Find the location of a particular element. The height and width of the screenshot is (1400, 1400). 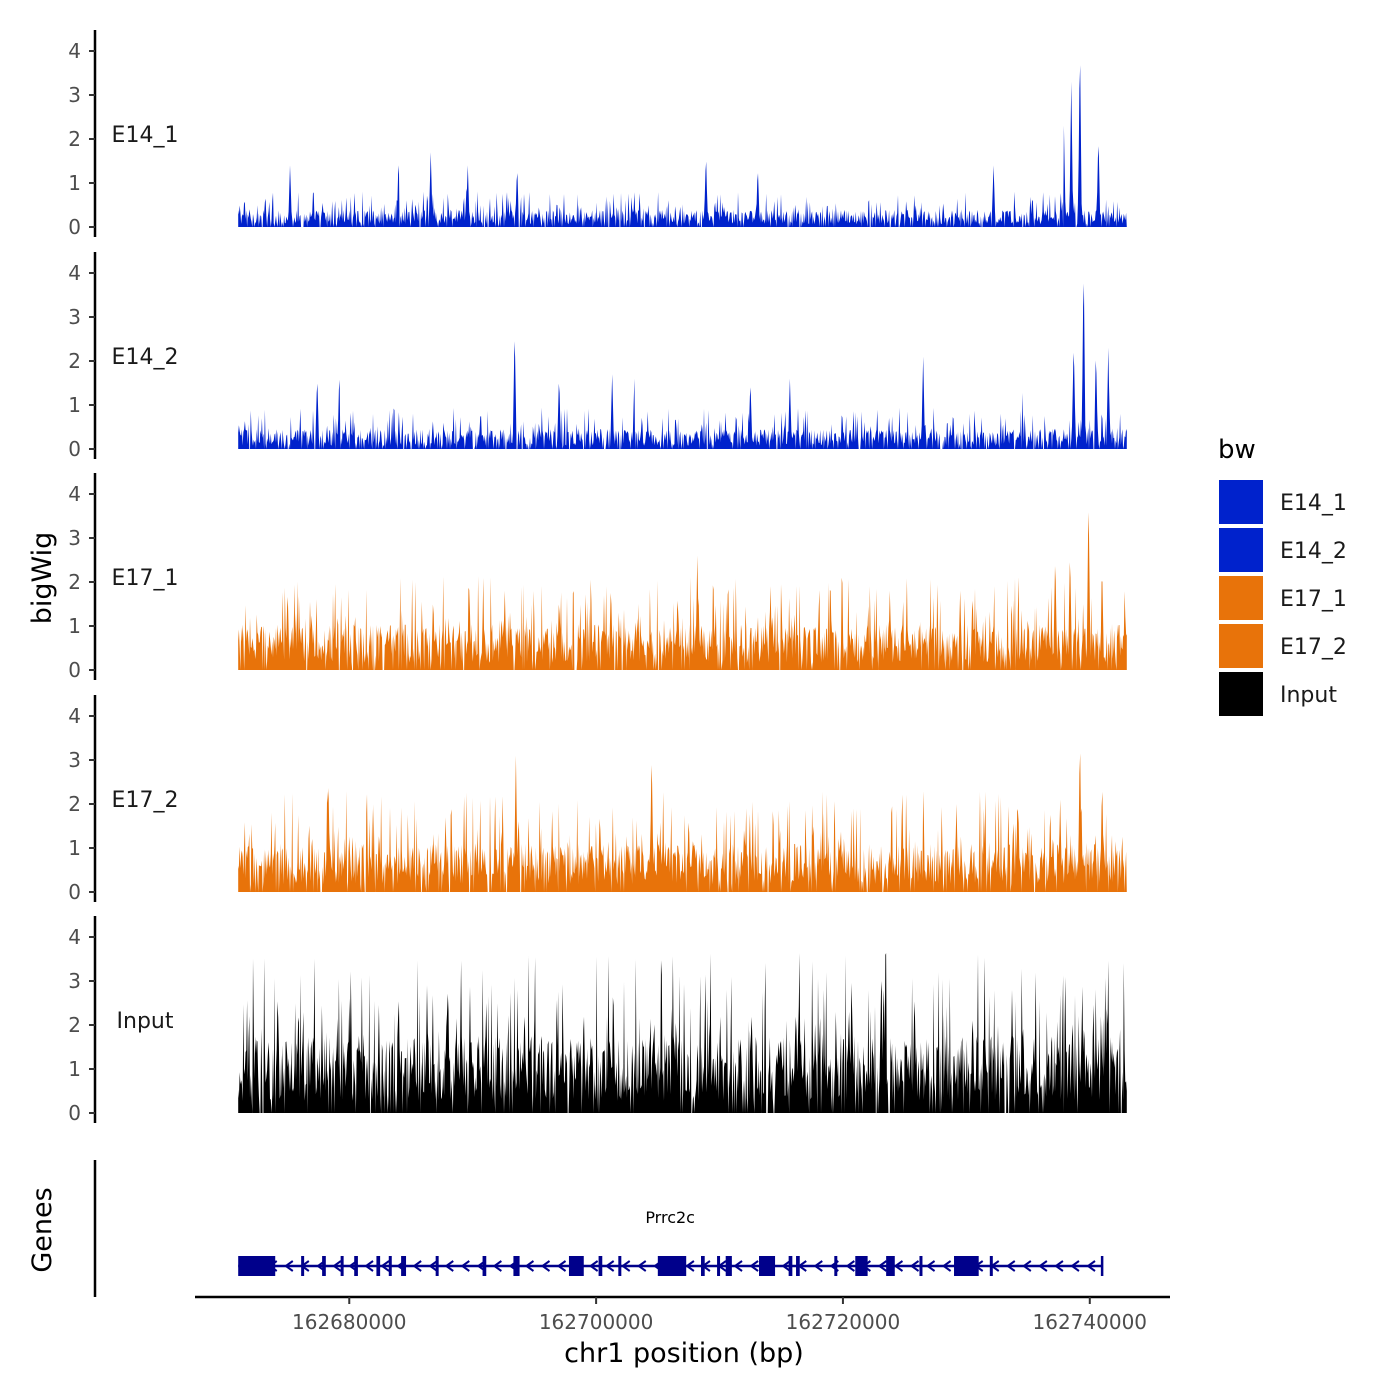

signal-area-Input is located at coordinates (682, 1032).